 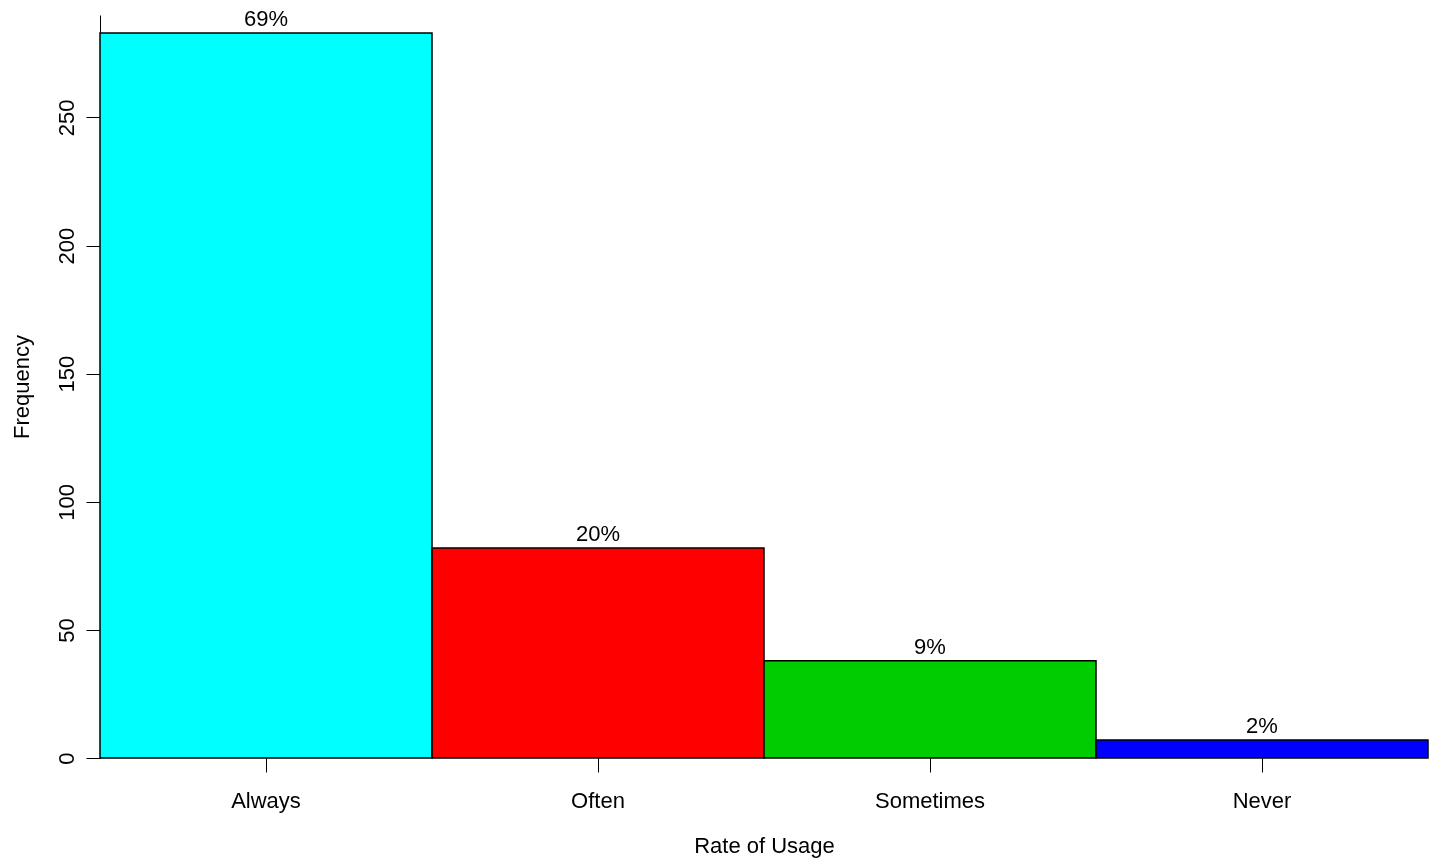 What do you see at coordinates (1262, 800) in the screenshot?
I see `x-tick-label: Never` at bounding box center [1262, 800].